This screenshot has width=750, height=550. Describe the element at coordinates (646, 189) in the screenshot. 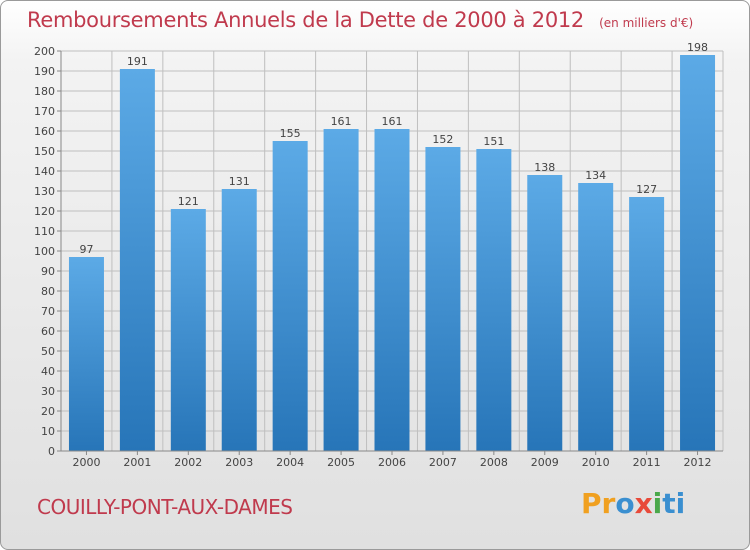

I see `bar-value-label: 127` at that location.